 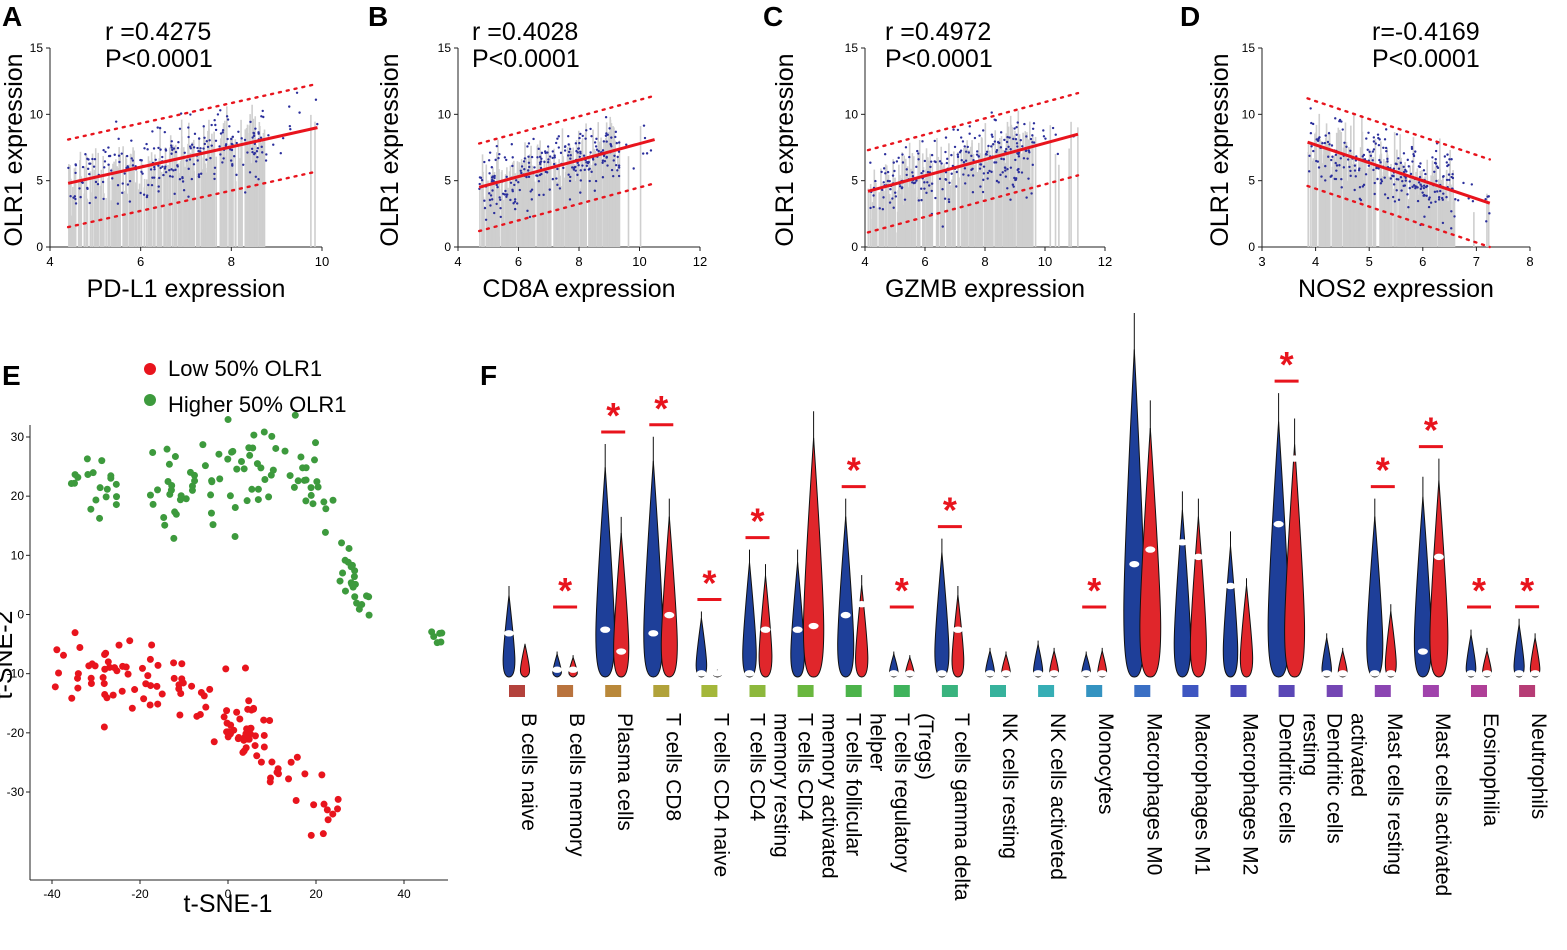 I want to click on violin-high, so click(x=1054, y=662).